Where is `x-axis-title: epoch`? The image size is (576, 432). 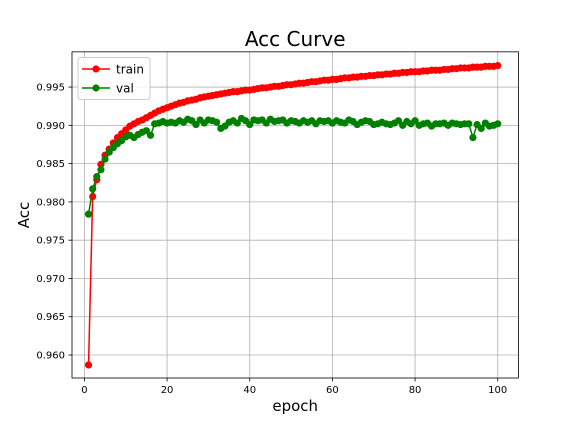 x-axis-title: epoch is located at coordinates (295, 406).